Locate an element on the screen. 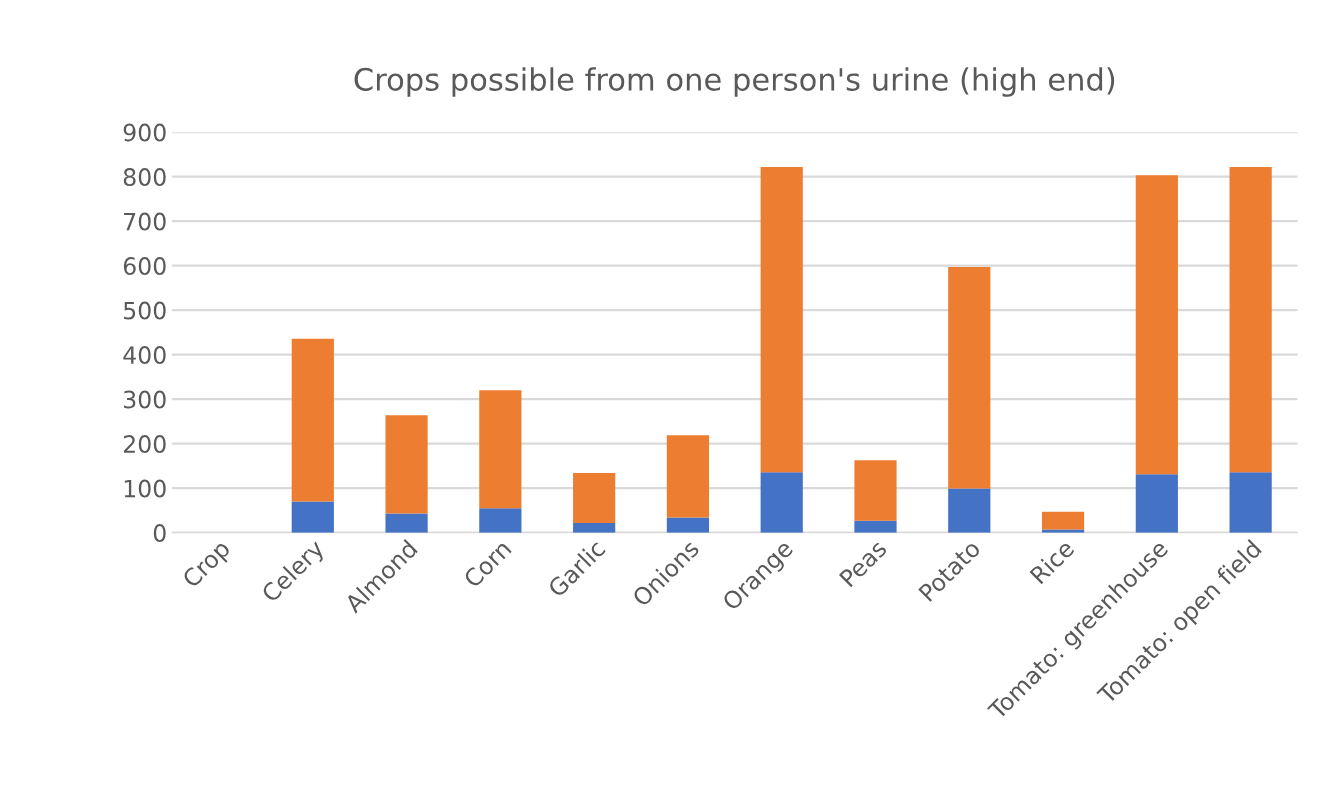  y-tick-label: 400 is located at coordinates (144, 355).